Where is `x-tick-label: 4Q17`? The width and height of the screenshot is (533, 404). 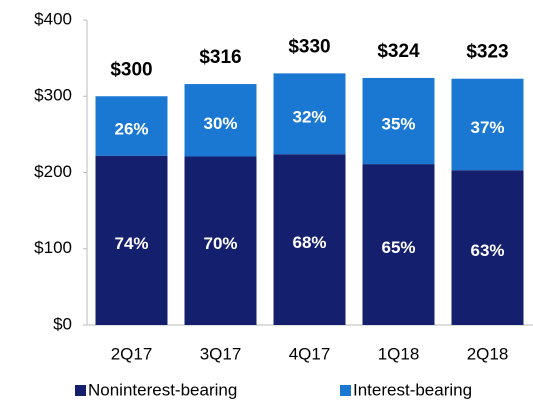
x-tick-label: 4Q17 is located at coordinates (310, 353).